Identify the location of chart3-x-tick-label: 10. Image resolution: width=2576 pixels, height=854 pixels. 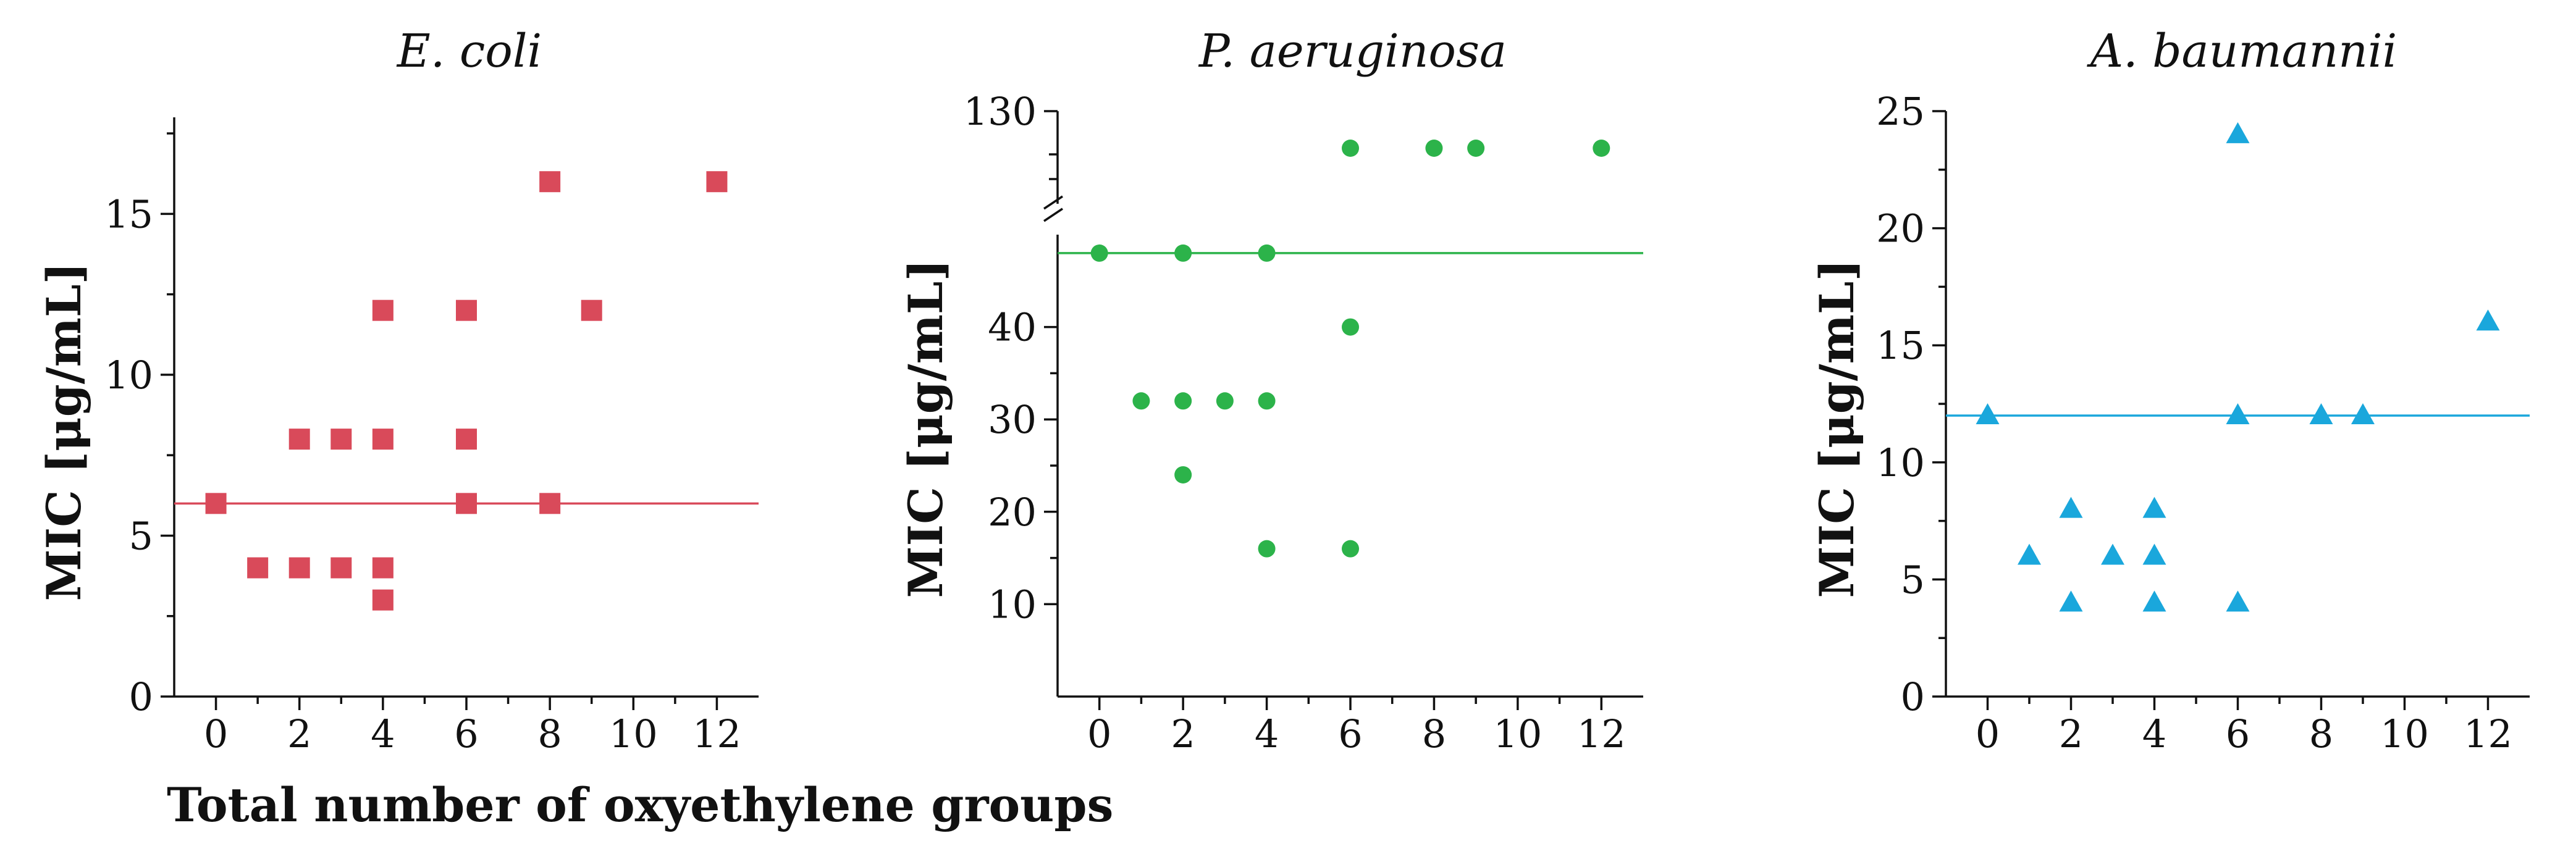
(2404, 733).